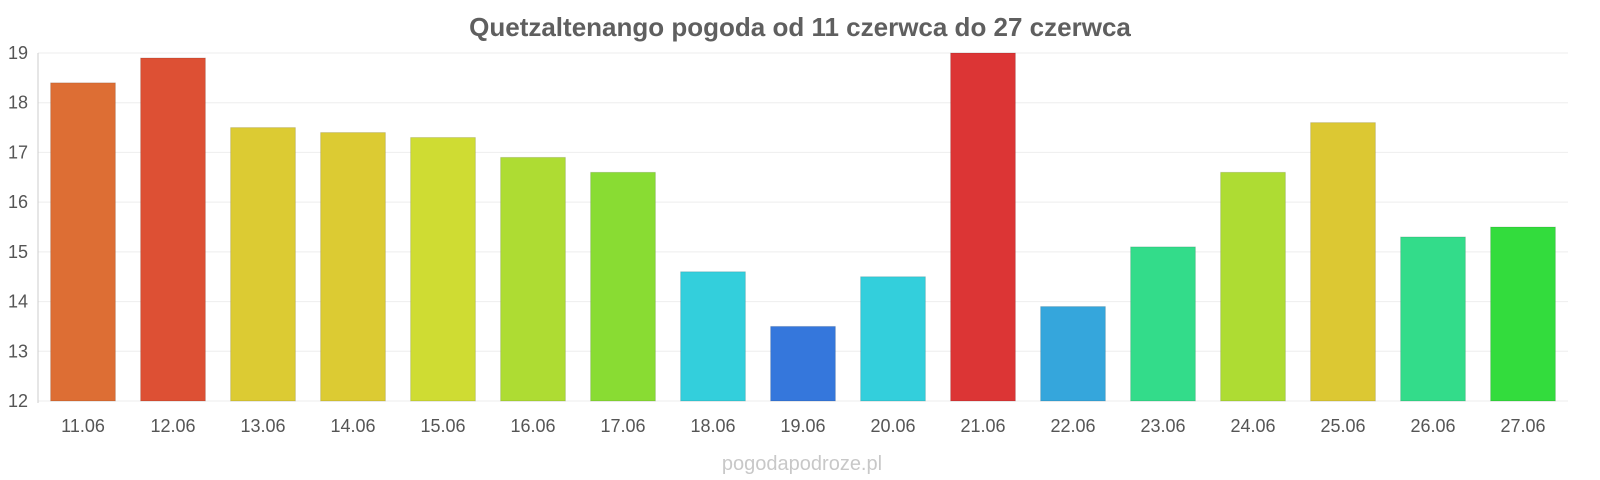 The width and height of the screenshot is (1600, 480). I want to click on x-tick-label: 11.06, so click(83, 426).